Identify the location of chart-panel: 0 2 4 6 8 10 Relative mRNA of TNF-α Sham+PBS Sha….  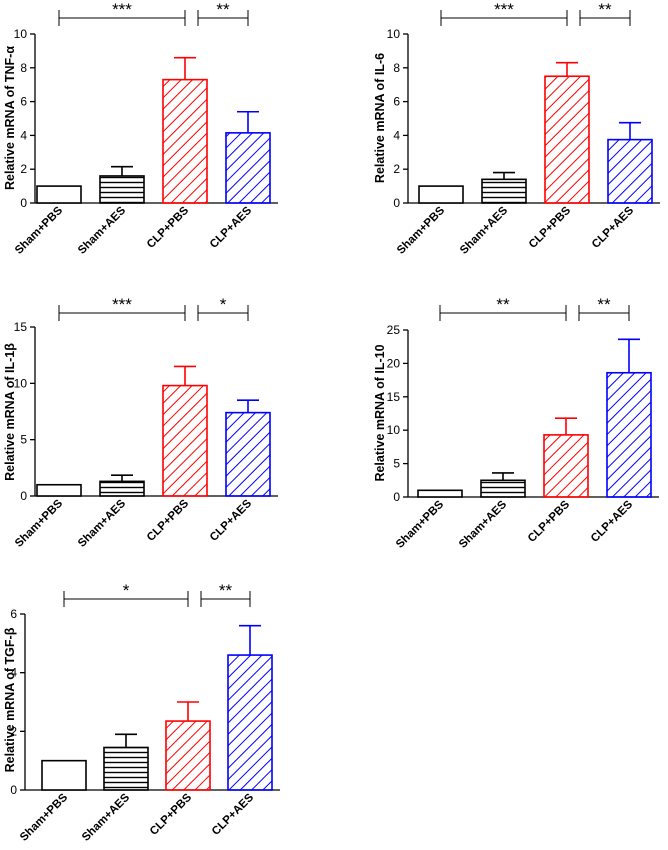
(140, 128).